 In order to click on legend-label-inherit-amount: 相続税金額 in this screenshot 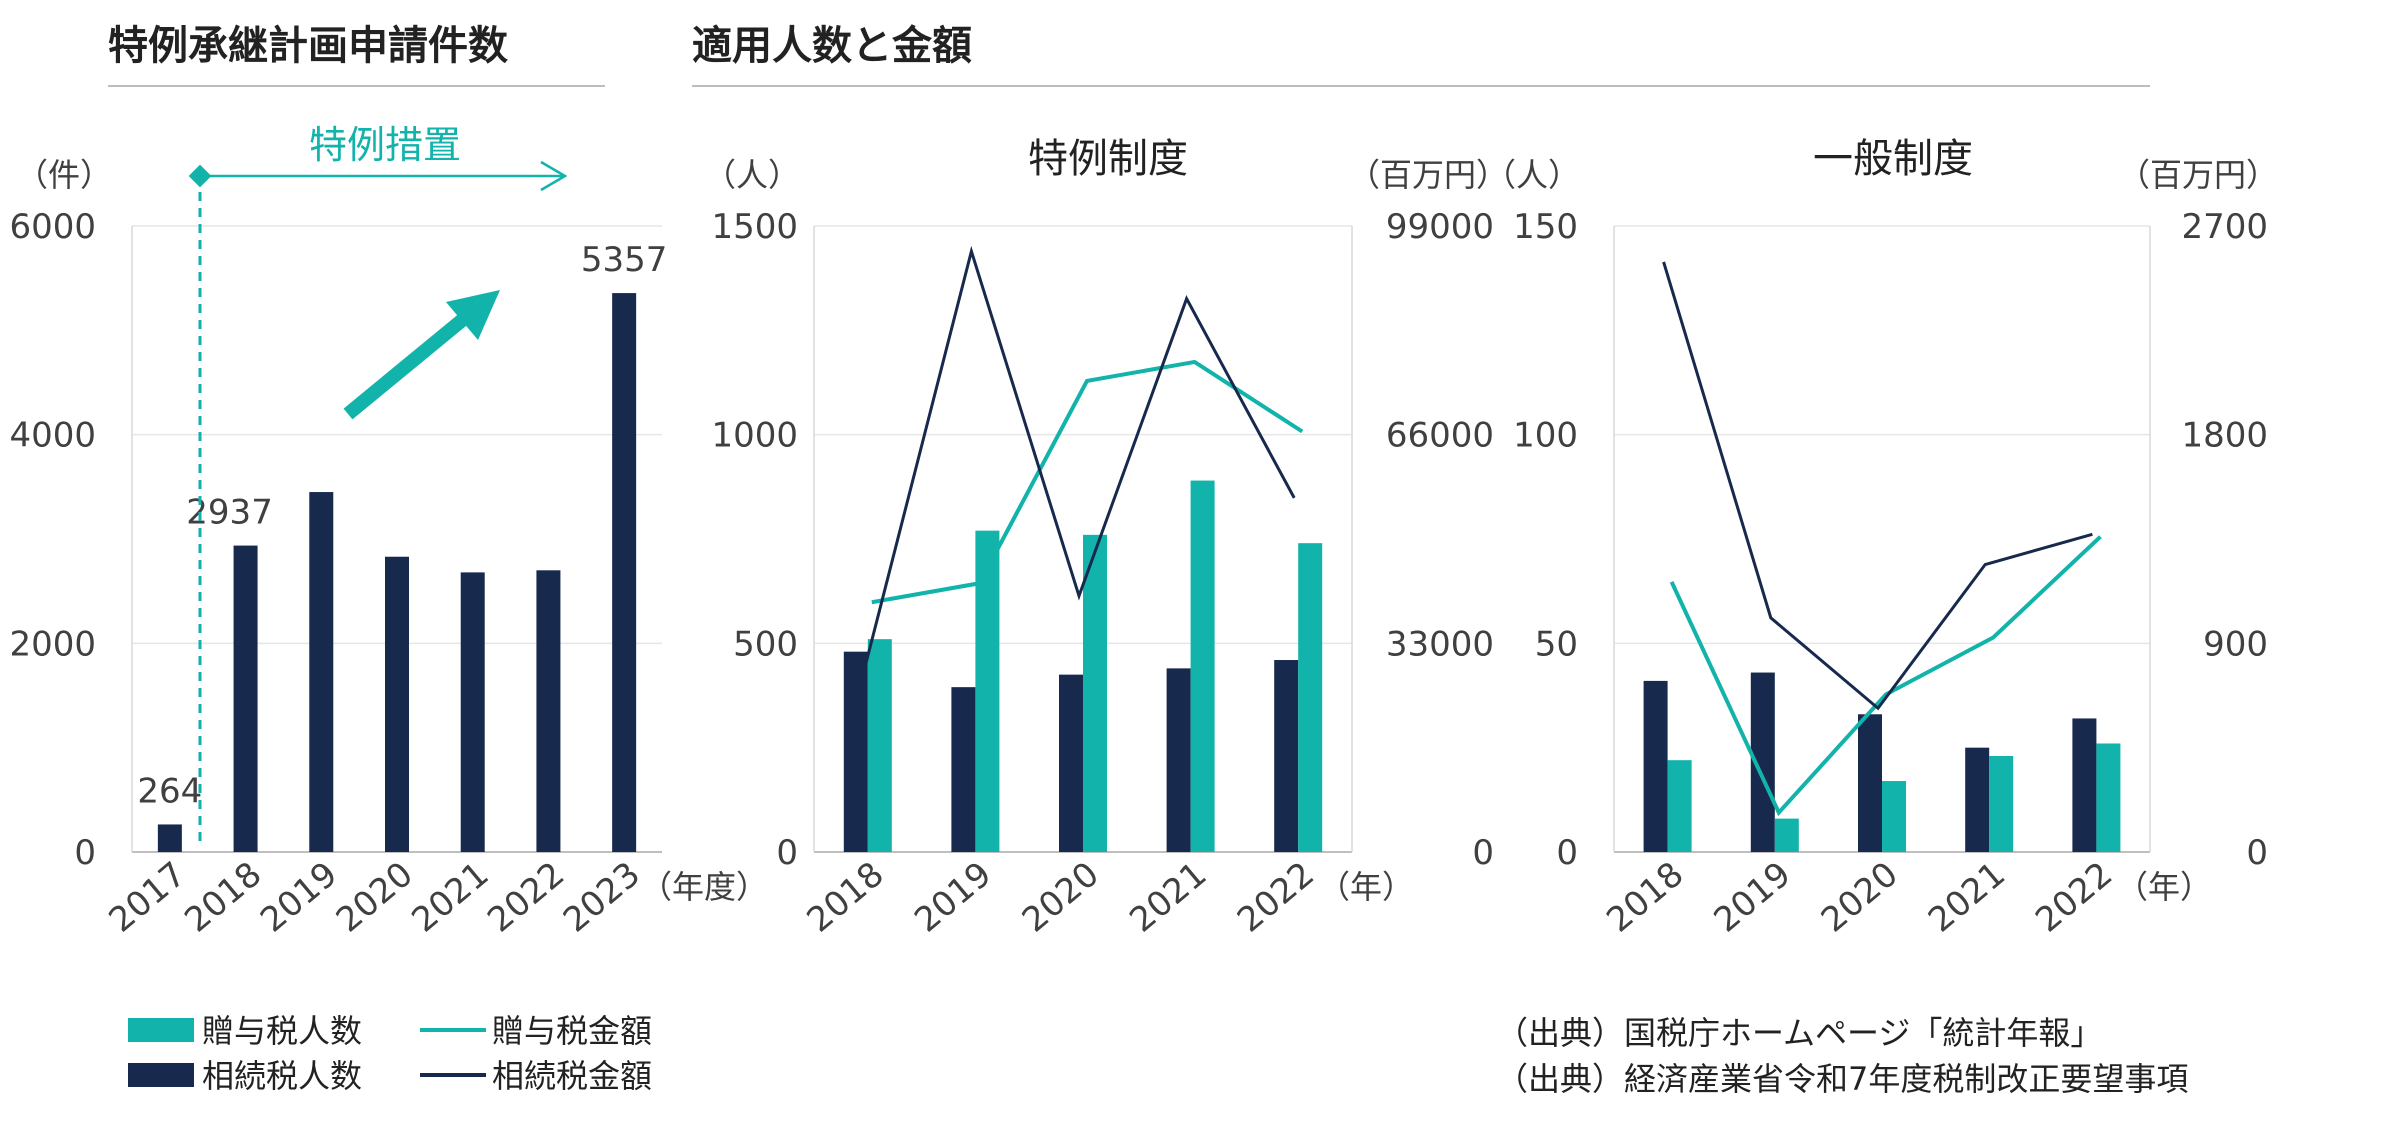, I will do `click(572, 1076)`.